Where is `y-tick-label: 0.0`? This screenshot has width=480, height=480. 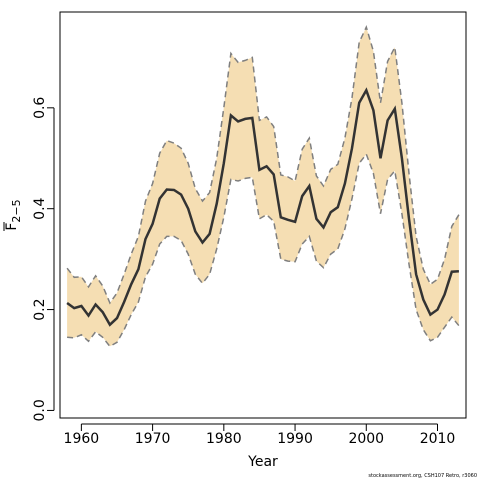 y-tick-label: 0.0 is located at coordinates (40, 410).